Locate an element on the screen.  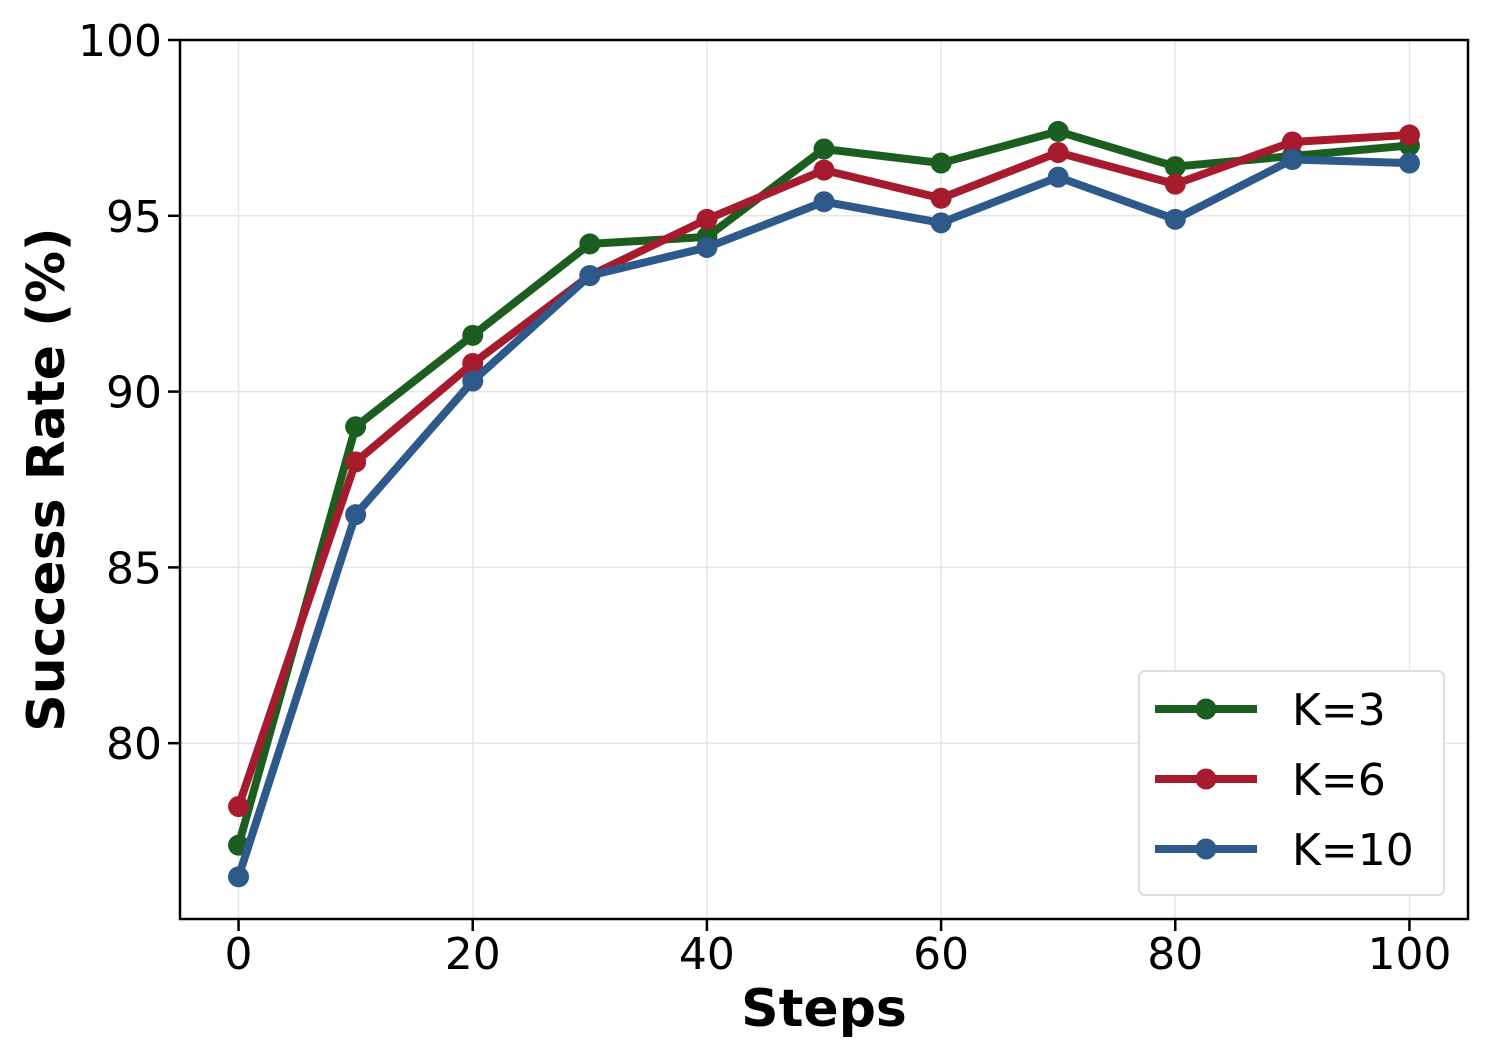
legend-item: K=6 is located at coordinates (1270, 780).